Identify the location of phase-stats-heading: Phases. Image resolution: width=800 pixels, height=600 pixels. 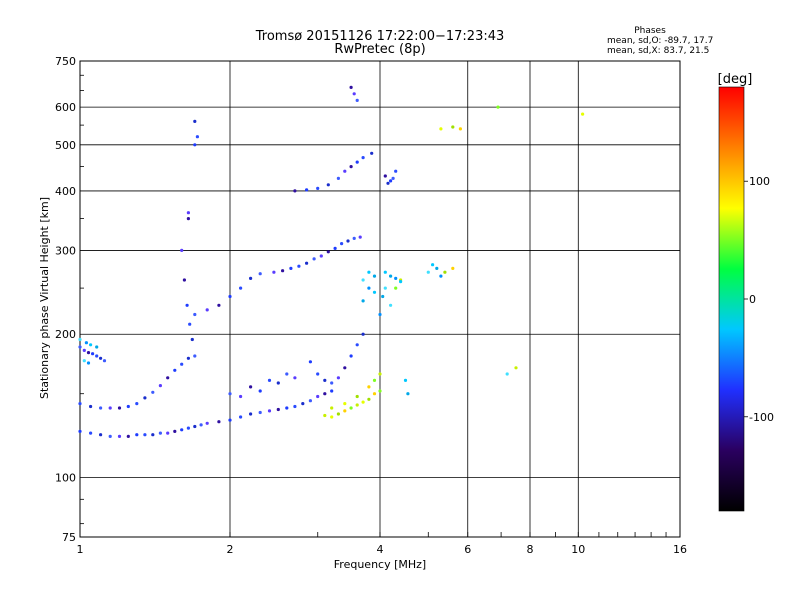
(650, 31).